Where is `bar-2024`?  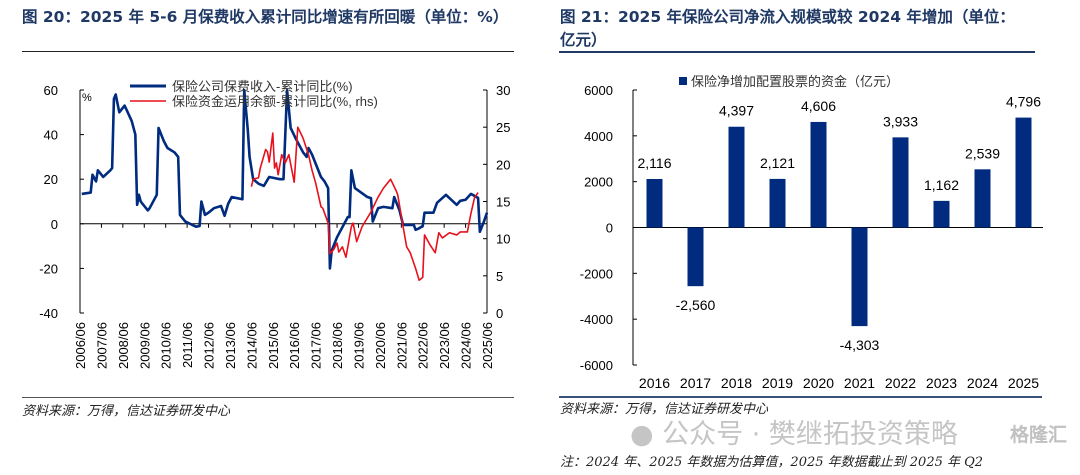
bar-2024 is located at coordinates (982, 198).